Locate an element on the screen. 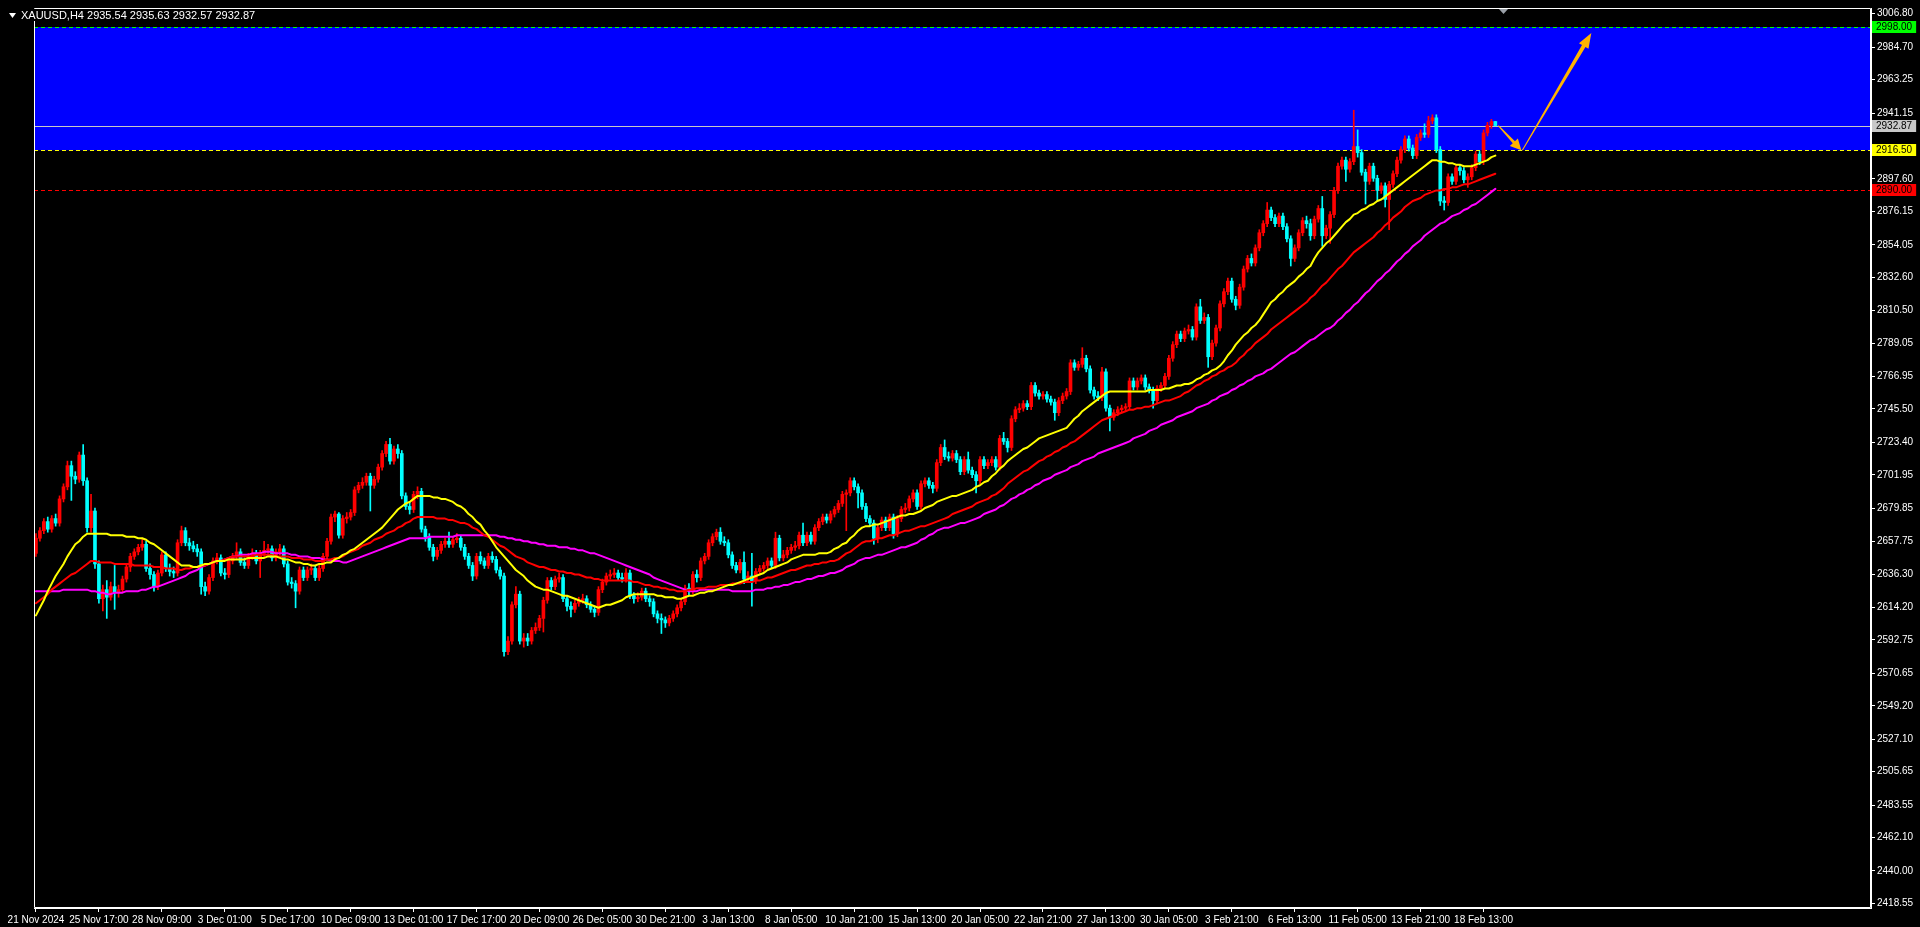  x-tick-label: 17 Dec 17:00 is located at coordinates (476, 919).